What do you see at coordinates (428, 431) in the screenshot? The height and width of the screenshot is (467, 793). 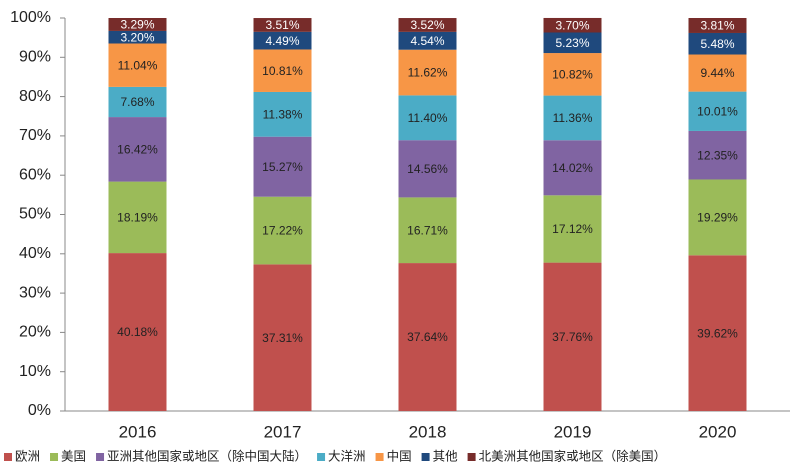 I see `x-tick-label: 2018` at bounding box center [428, 431].